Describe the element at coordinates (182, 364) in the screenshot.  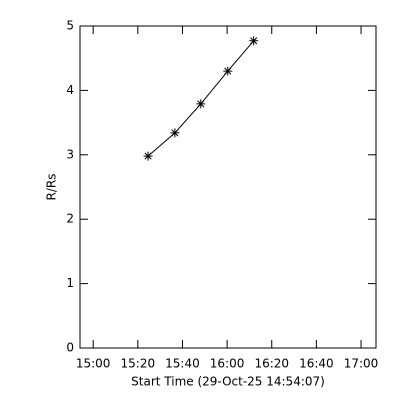
I see `x-tick-label: 15:40` at that location.